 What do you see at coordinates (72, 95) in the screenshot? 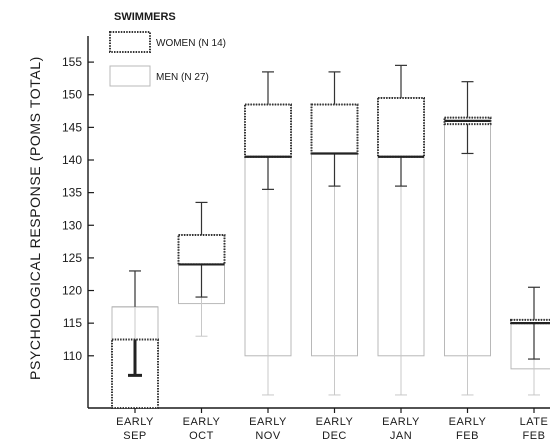
I see `y-tick-label: 150` at bounding box center [72, 95].